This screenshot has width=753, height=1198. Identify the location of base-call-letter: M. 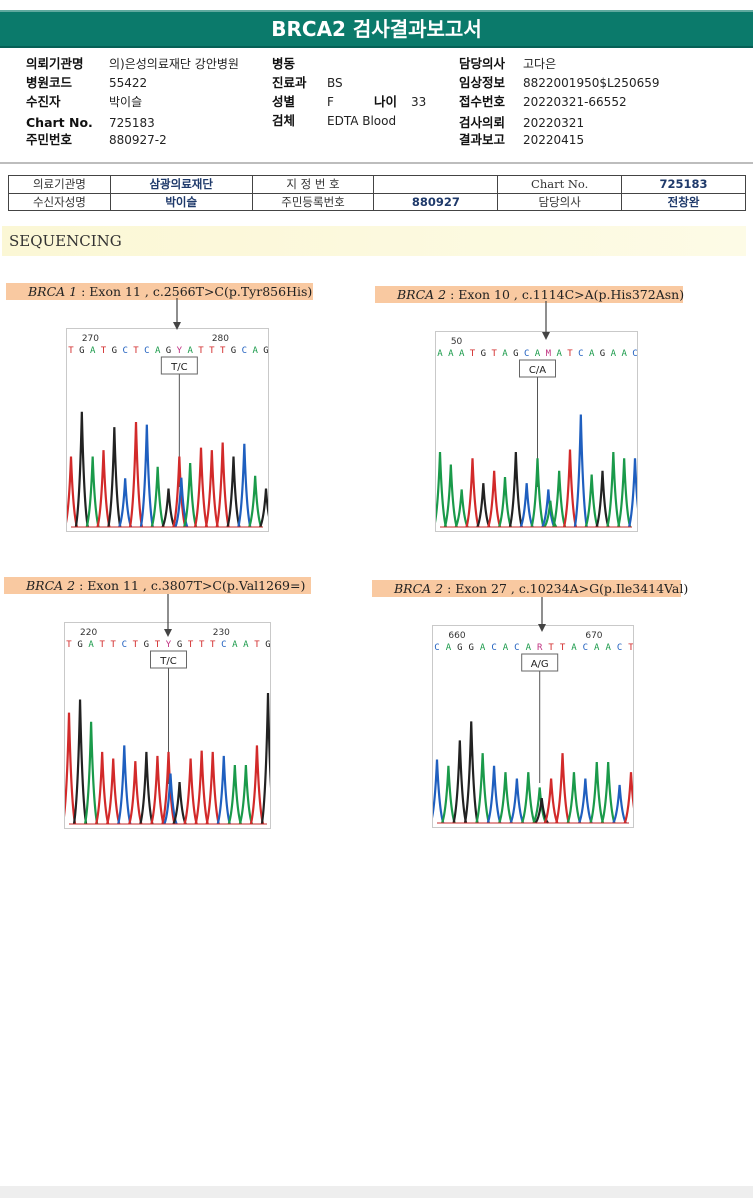
(549, 354).